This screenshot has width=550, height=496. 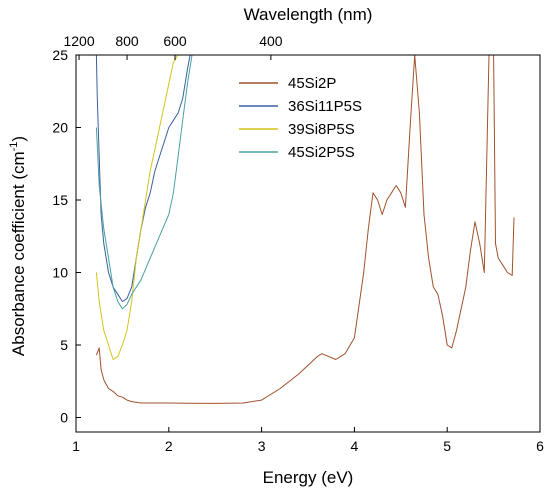 I want to click on legend-label: 45Si2P5S, so click(x=321, y=152).